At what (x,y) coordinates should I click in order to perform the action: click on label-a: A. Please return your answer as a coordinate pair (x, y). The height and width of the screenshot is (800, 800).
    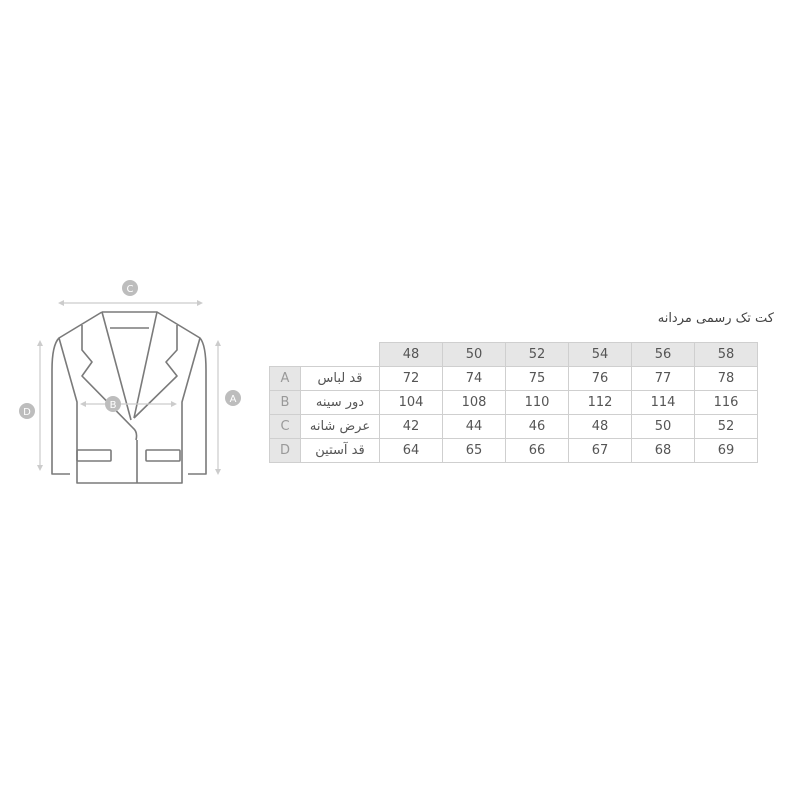
    Looking at the image, I should click on (233, 398).